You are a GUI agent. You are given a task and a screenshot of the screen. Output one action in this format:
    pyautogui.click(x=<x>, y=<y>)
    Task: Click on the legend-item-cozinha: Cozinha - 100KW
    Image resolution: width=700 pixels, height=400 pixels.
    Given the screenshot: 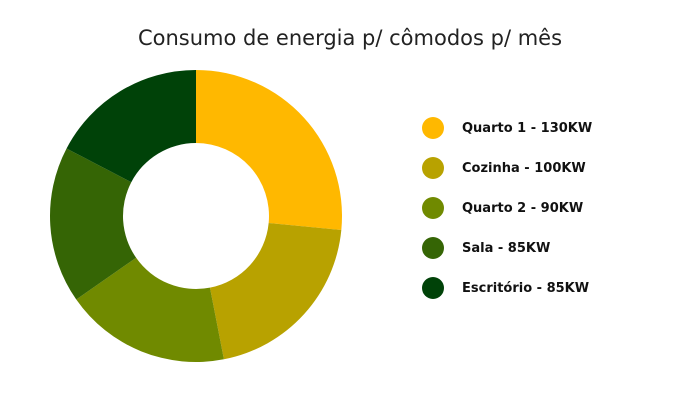 What is the action you would take?
    pyautogui.click(x=552, y=168)
    